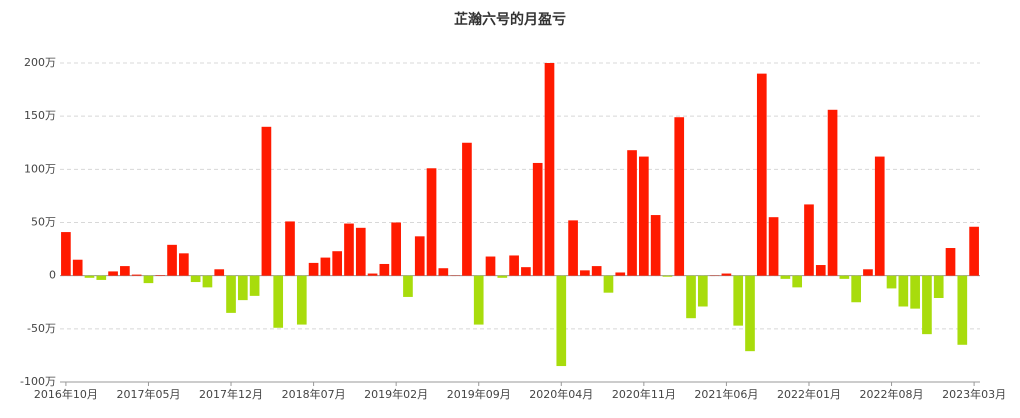 Image resolution: width=1020 pixels, height=418 pixels. Describe the element at coordinates (314, 394) in the screenshot. I see `x-tick-label: 2018年07月` at that location.